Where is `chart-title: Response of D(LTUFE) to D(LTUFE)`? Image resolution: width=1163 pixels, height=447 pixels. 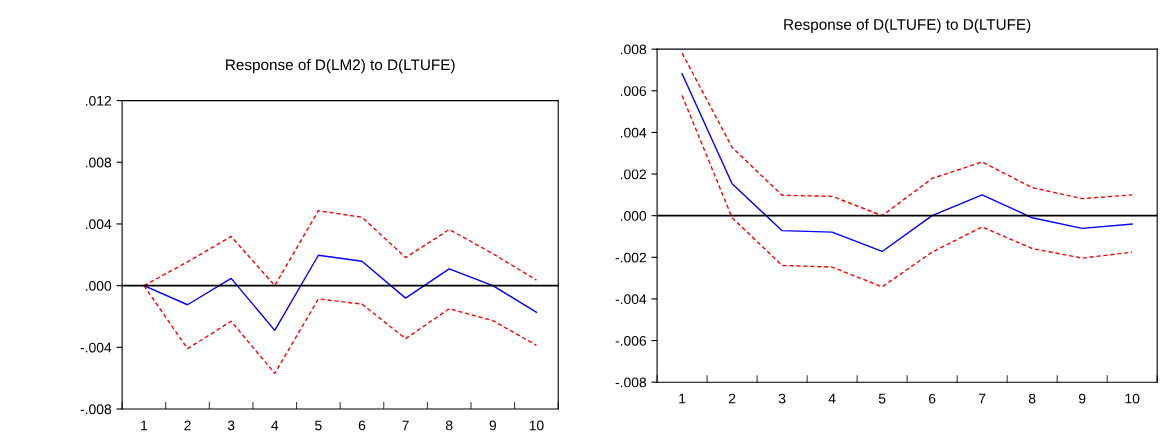 chart-title: Response of D(LTUFE) to D(LTUFE) is located at coordinates (907, 25).